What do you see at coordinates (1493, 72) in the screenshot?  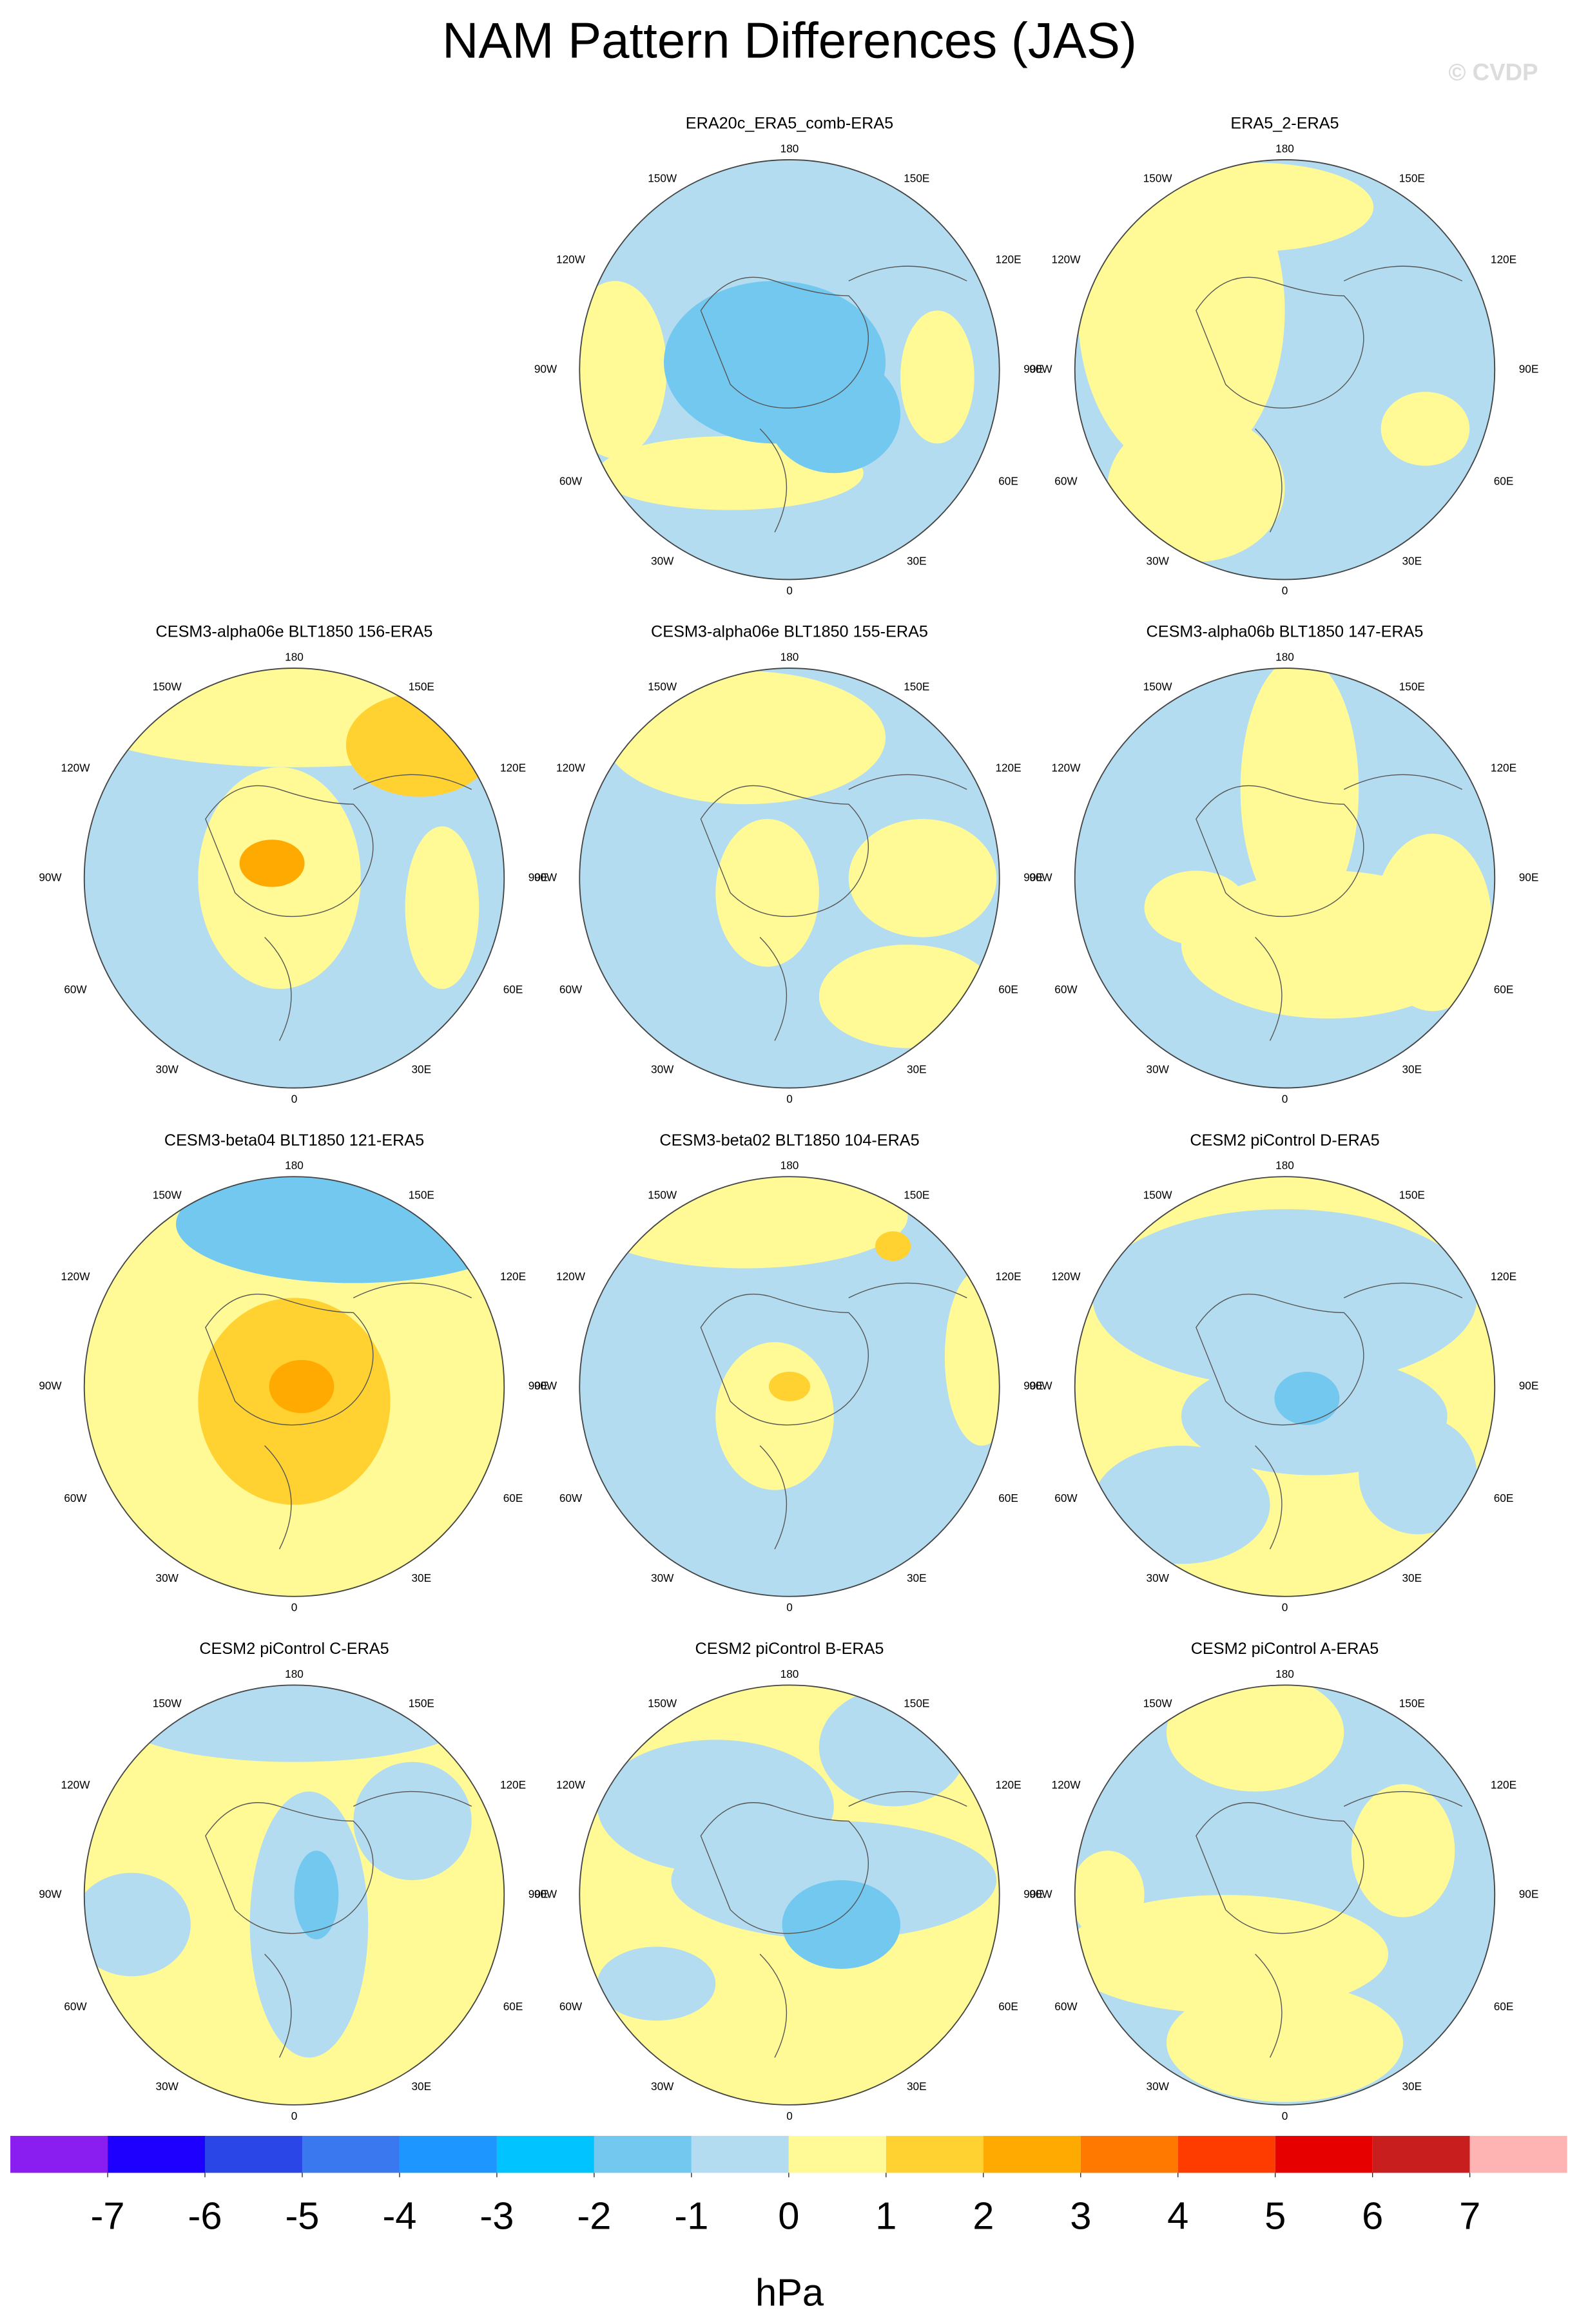 I see `watermark: © CVDP` at bounding box center [1493, 72].